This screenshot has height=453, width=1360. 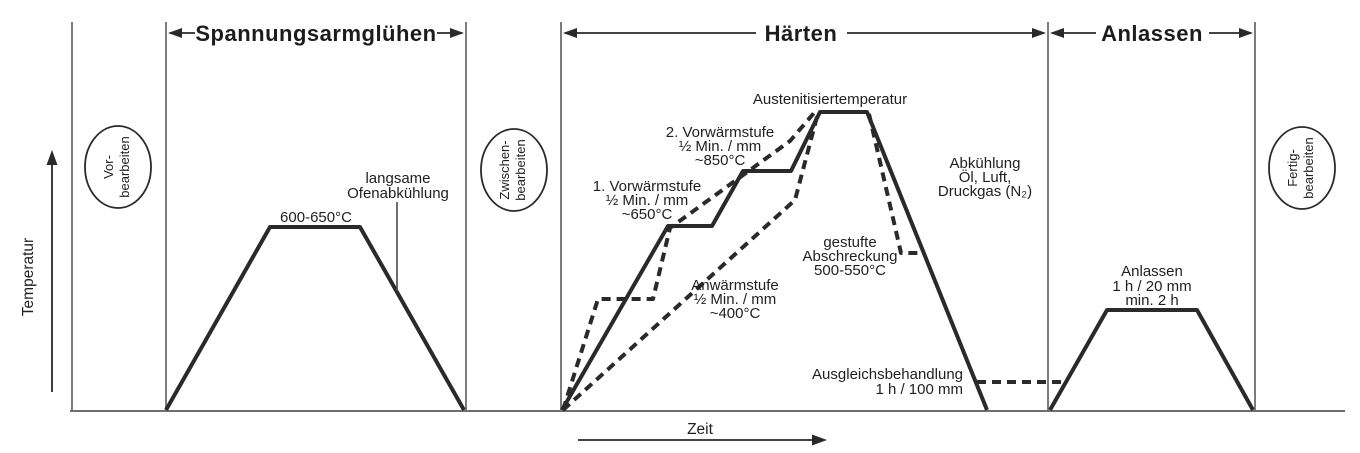 What do you see at coordinates (175, 33) in the screenshot?
I see `annealing-arrow-left-icon` at bounding box center [175, 33].